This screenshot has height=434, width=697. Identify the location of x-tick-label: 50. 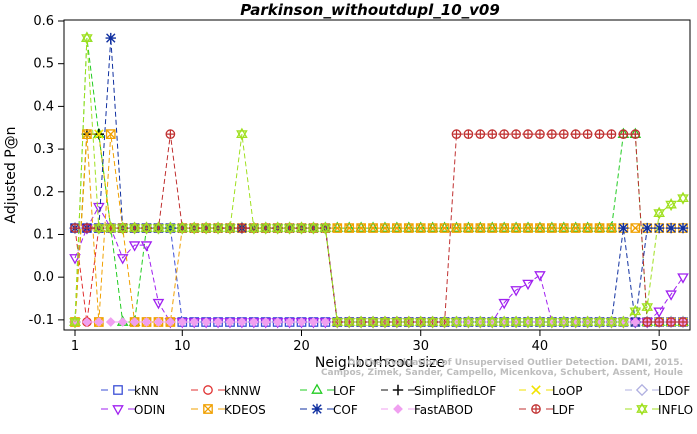
(659, 346).